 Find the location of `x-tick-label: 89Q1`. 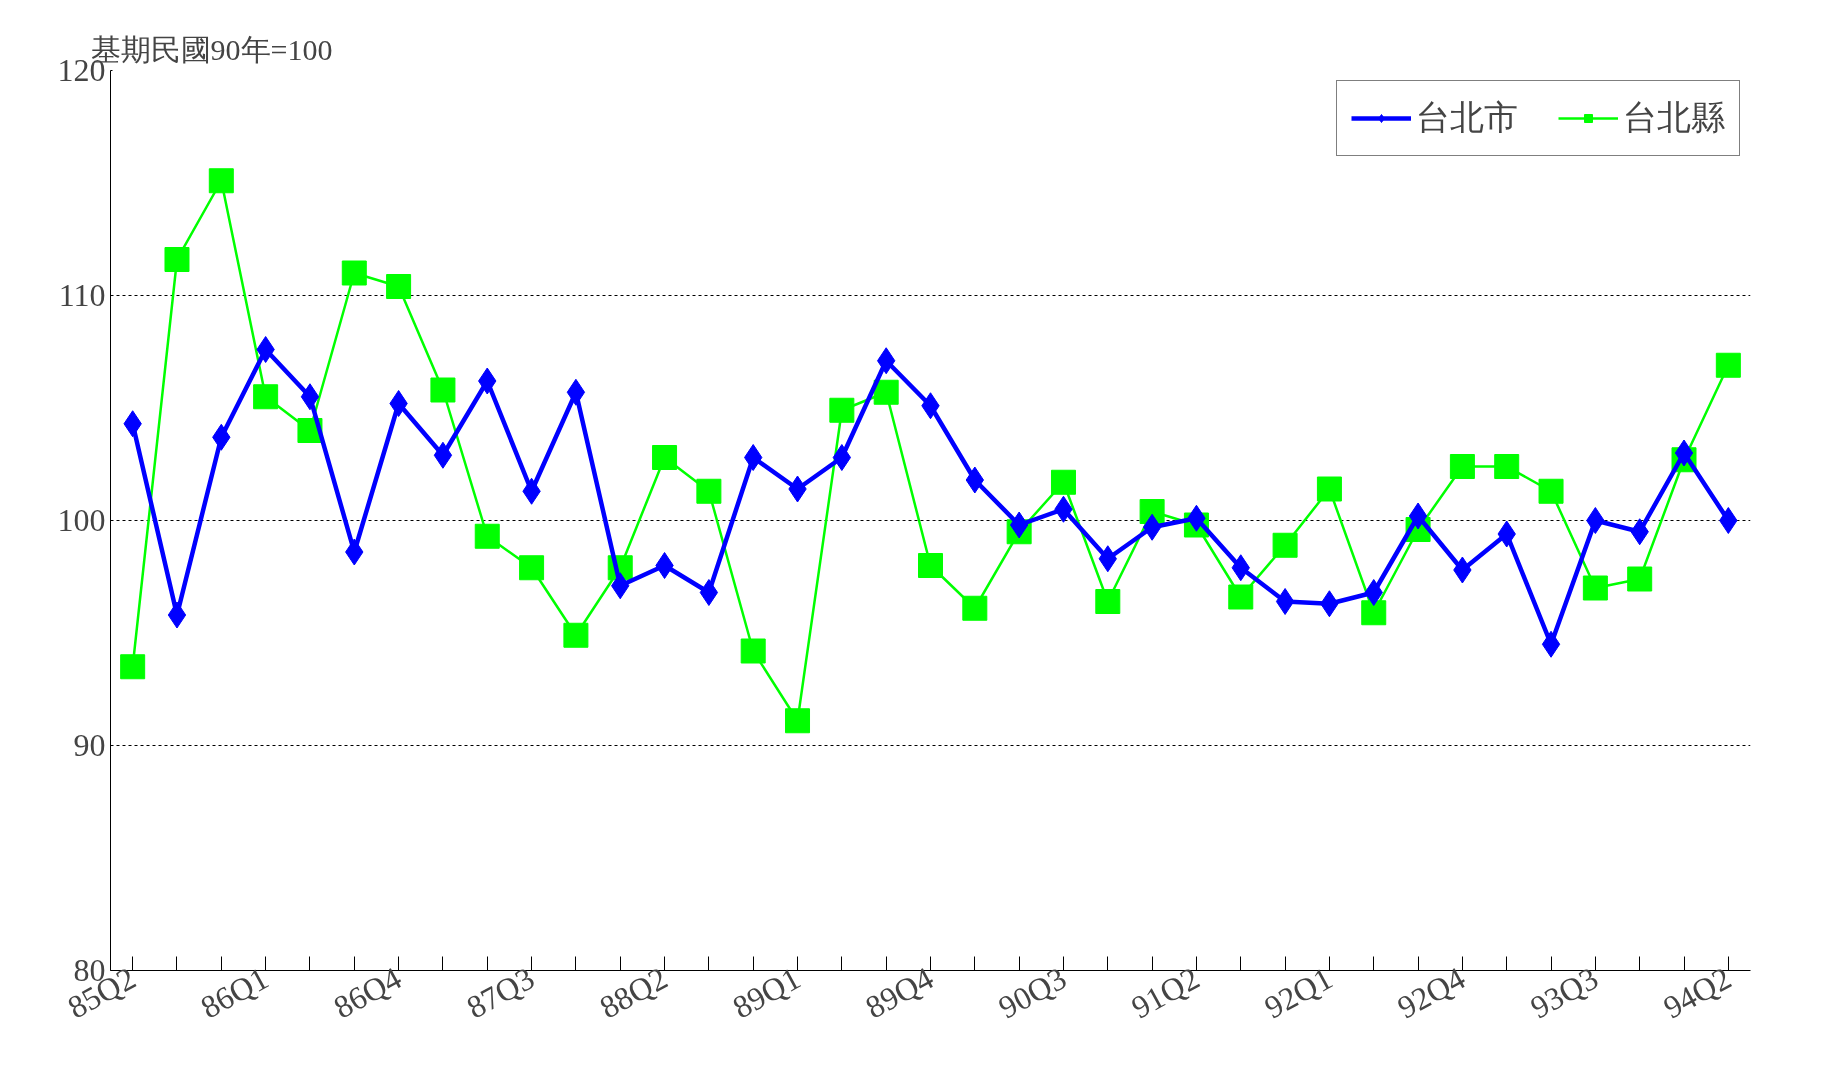

x-tick-label: 89Q1 is located at coordinates (766, 992).